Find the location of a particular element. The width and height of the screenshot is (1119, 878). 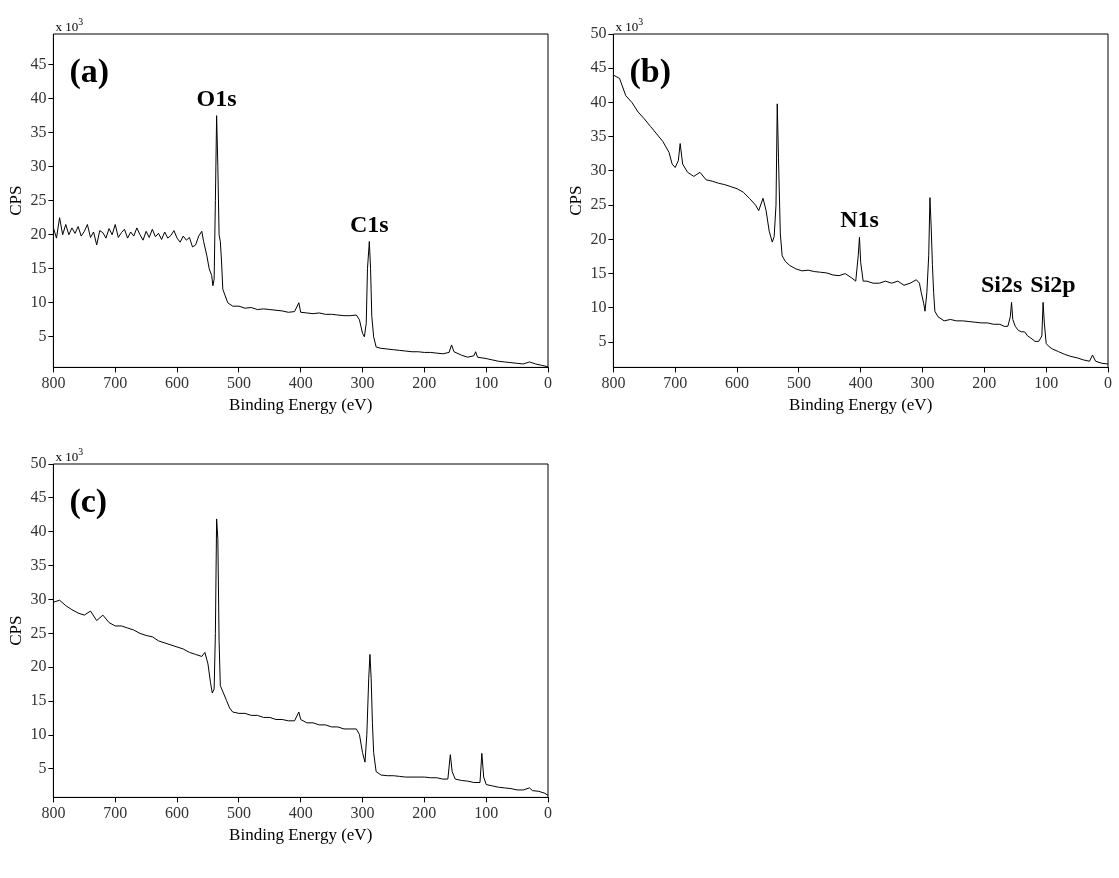

annotation: O1s is located at coordinates (216, 97).